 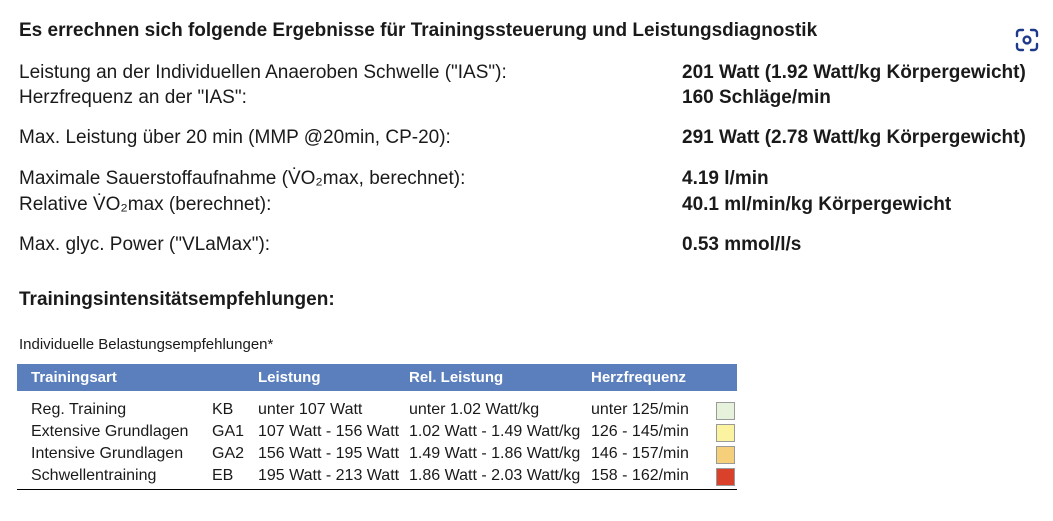 I want to click on result-value: 40.1 ml/min/kg Körpergewicht, so click(x=817, y=204).